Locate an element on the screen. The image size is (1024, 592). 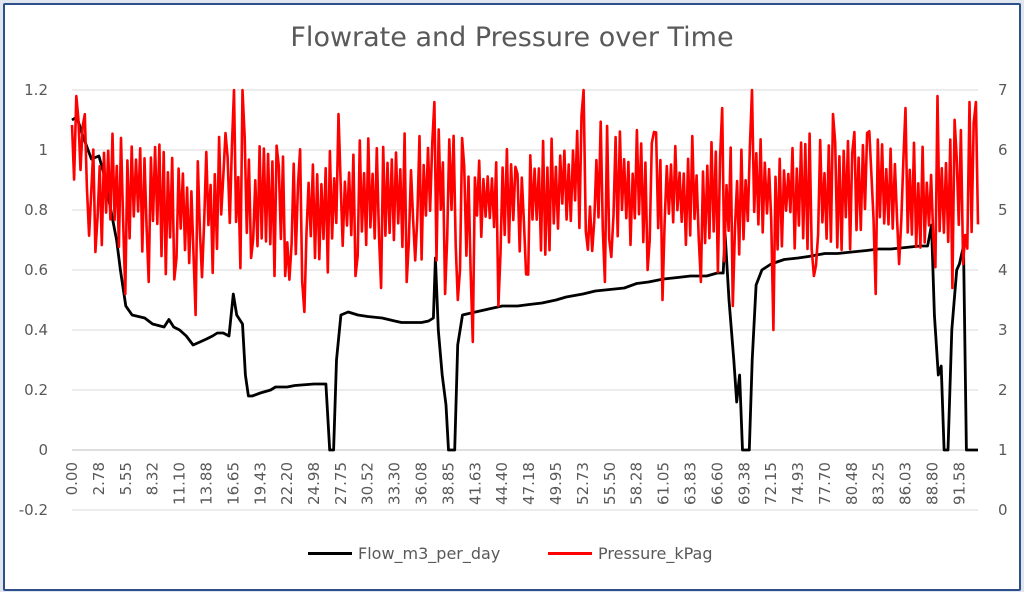
x-tick-label: 44.40 is located at coordinates (502, 483).